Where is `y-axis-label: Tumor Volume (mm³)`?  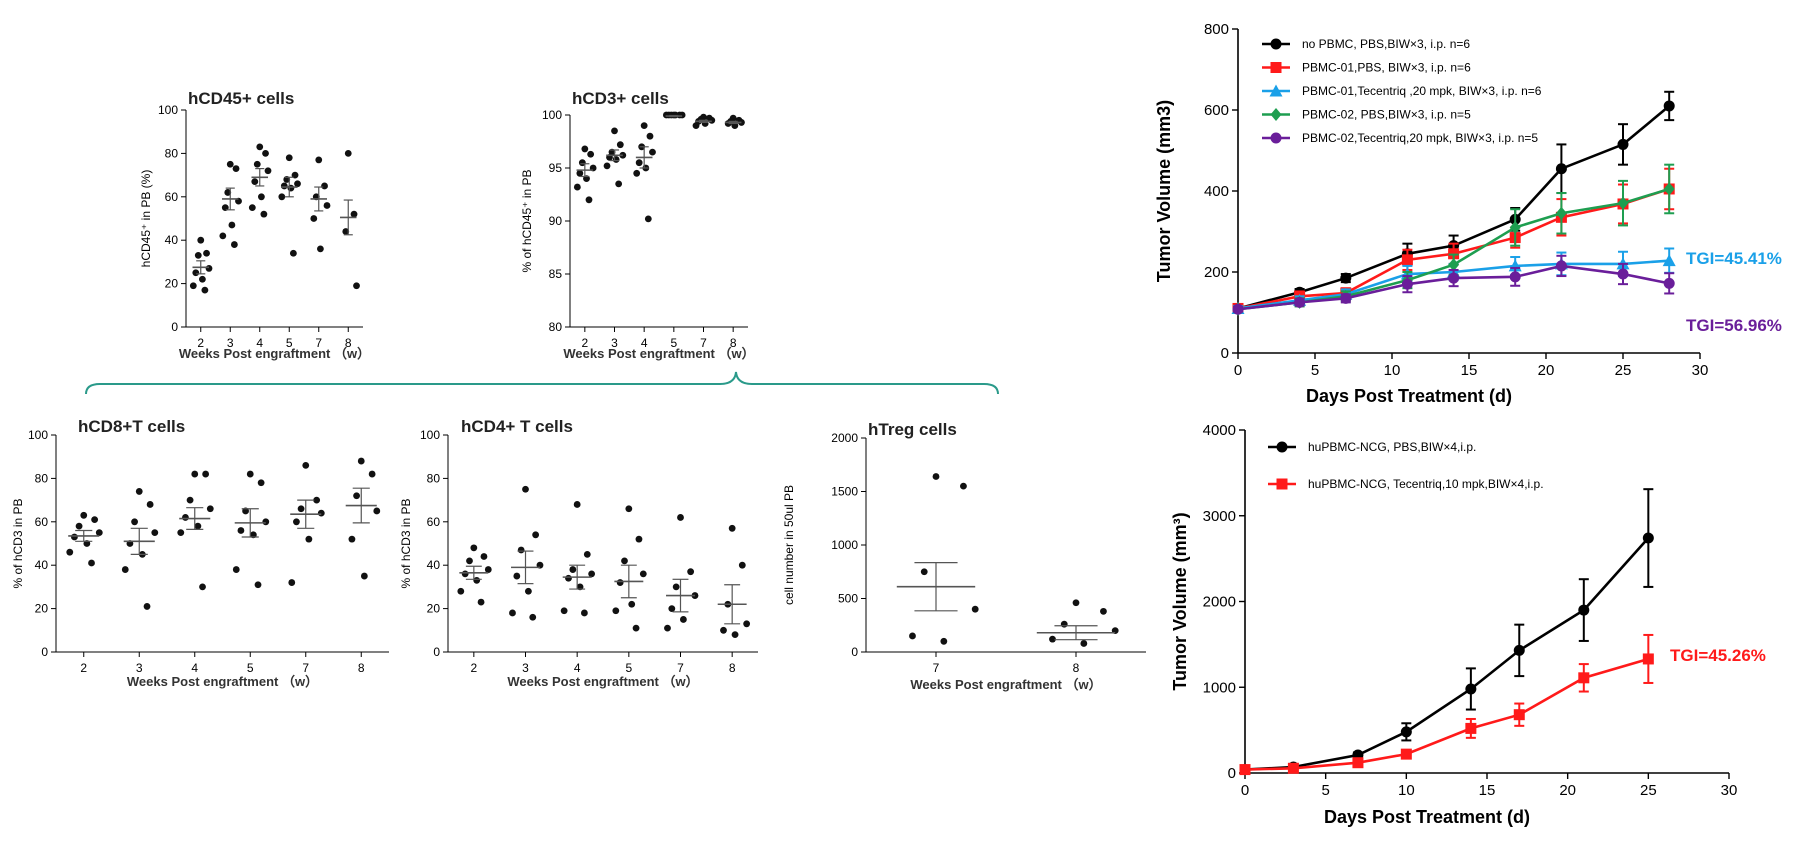 y-axis-label: Tumor Volume (mm³) is located at coordinates (1180, 601).